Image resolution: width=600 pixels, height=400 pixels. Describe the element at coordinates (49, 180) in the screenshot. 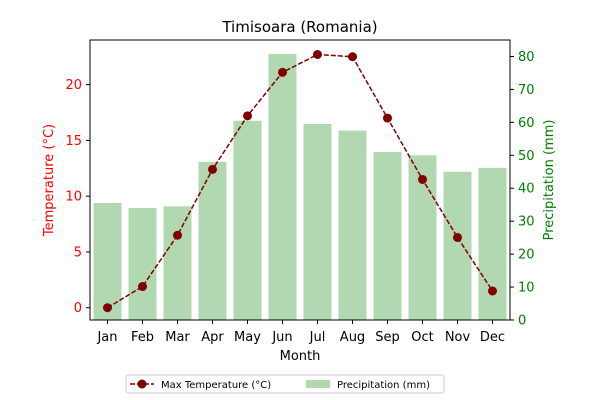

I see `left-y-axis-label: Temperature (°C)` at that location.